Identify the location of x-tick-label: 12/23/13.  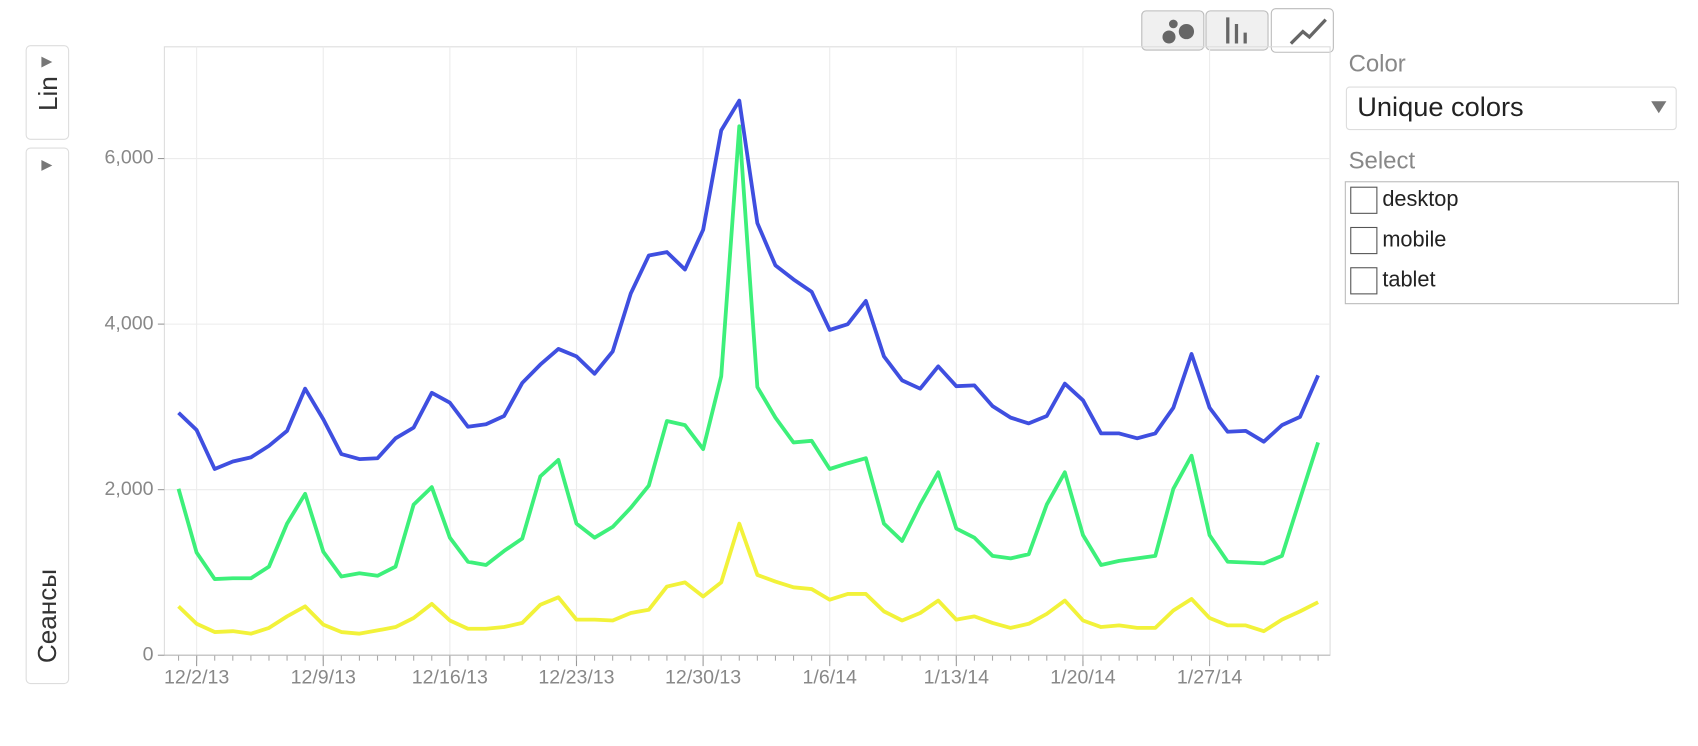
(576, 677).